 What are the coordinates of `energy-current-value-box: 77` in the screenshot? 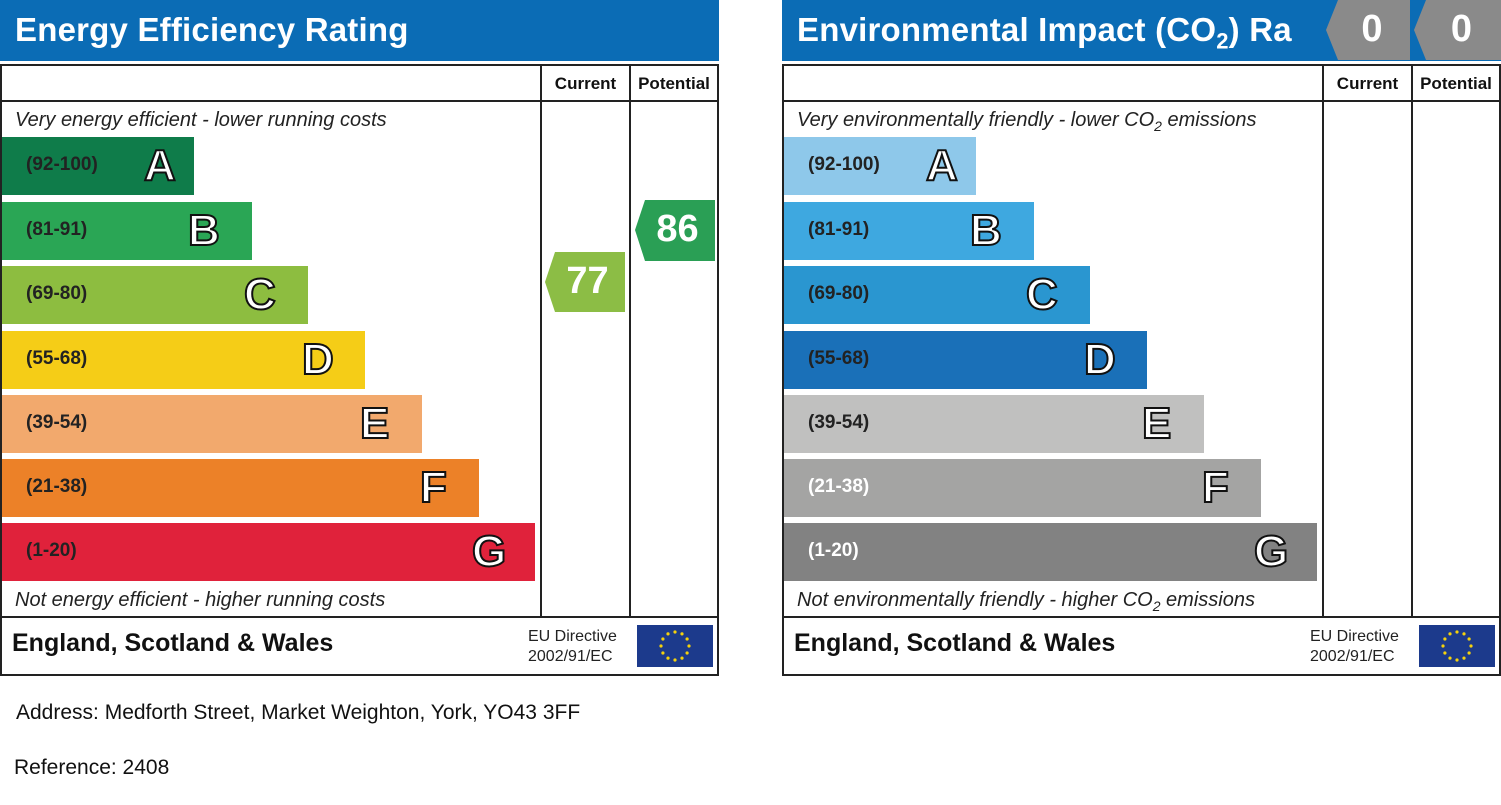 It's located at (587, 281).